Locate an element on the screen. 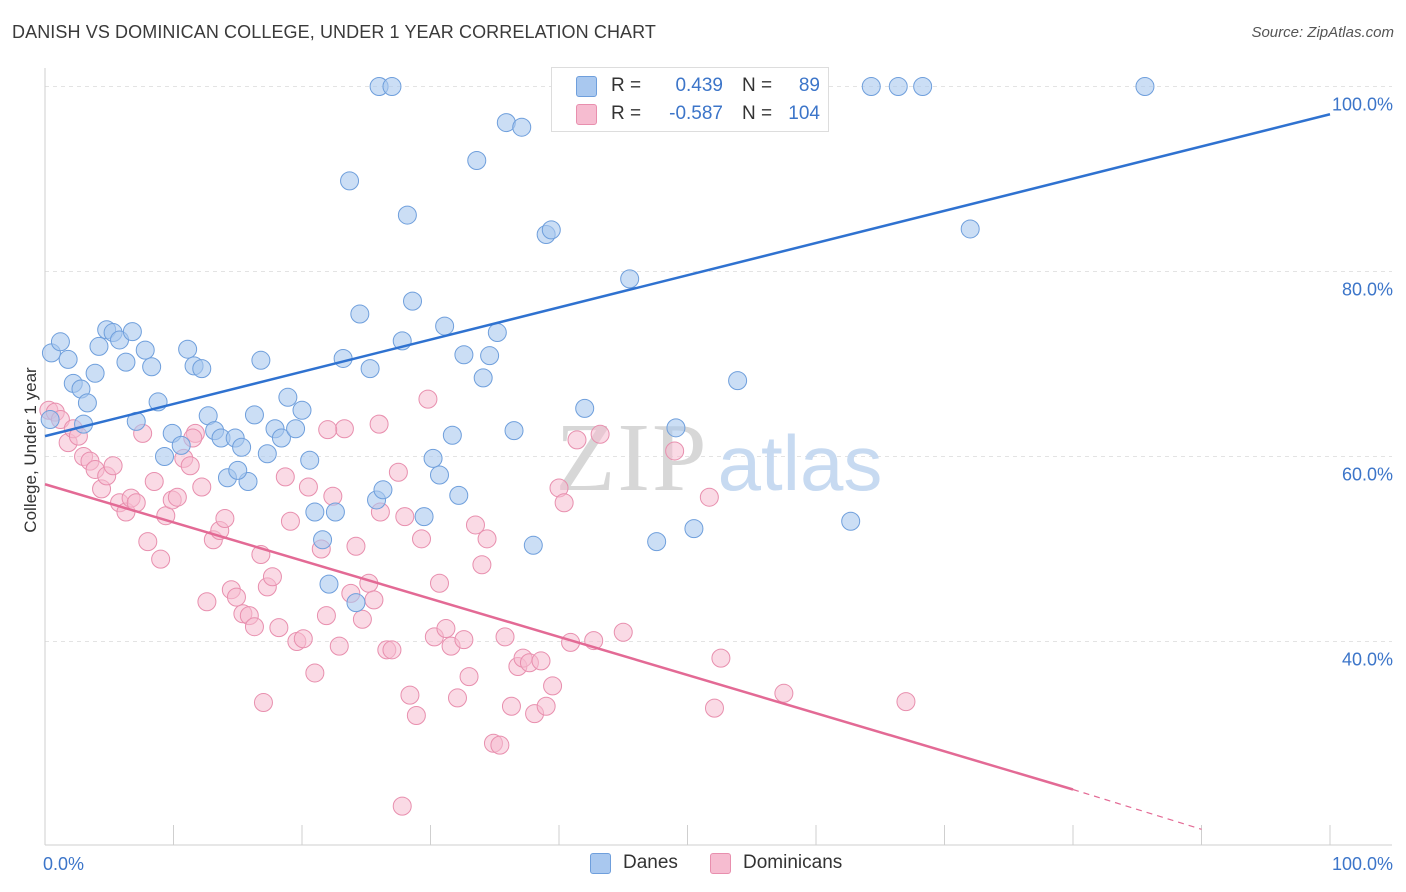  watermark: ZIP atlas is located at coordinates (719, 458).